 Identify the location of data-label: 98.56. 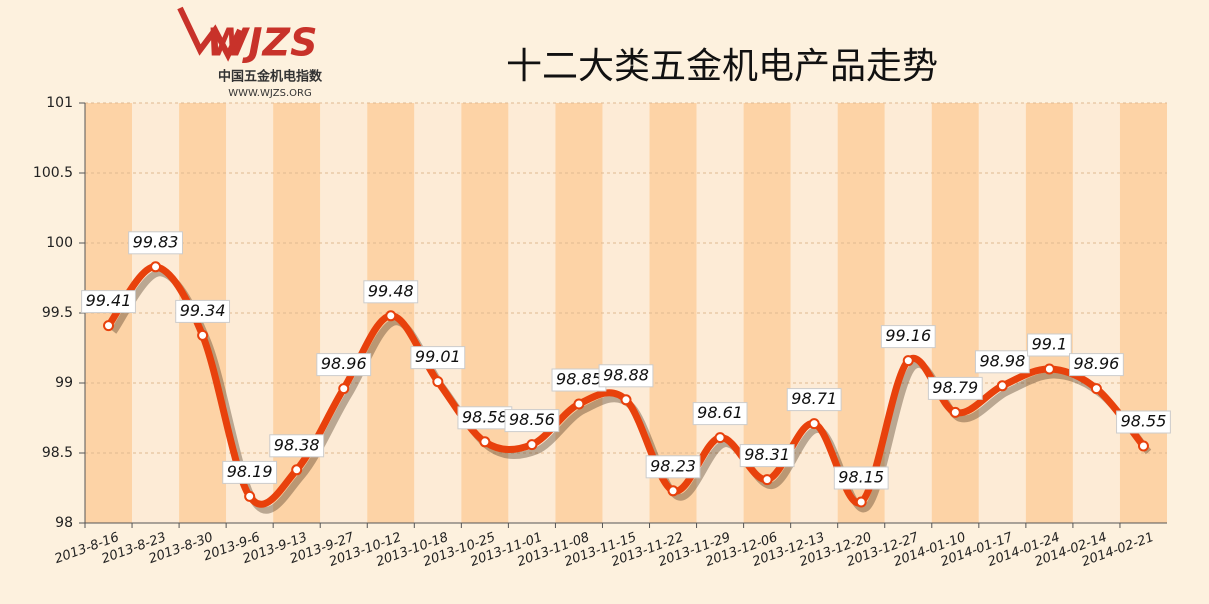
(532, 419).